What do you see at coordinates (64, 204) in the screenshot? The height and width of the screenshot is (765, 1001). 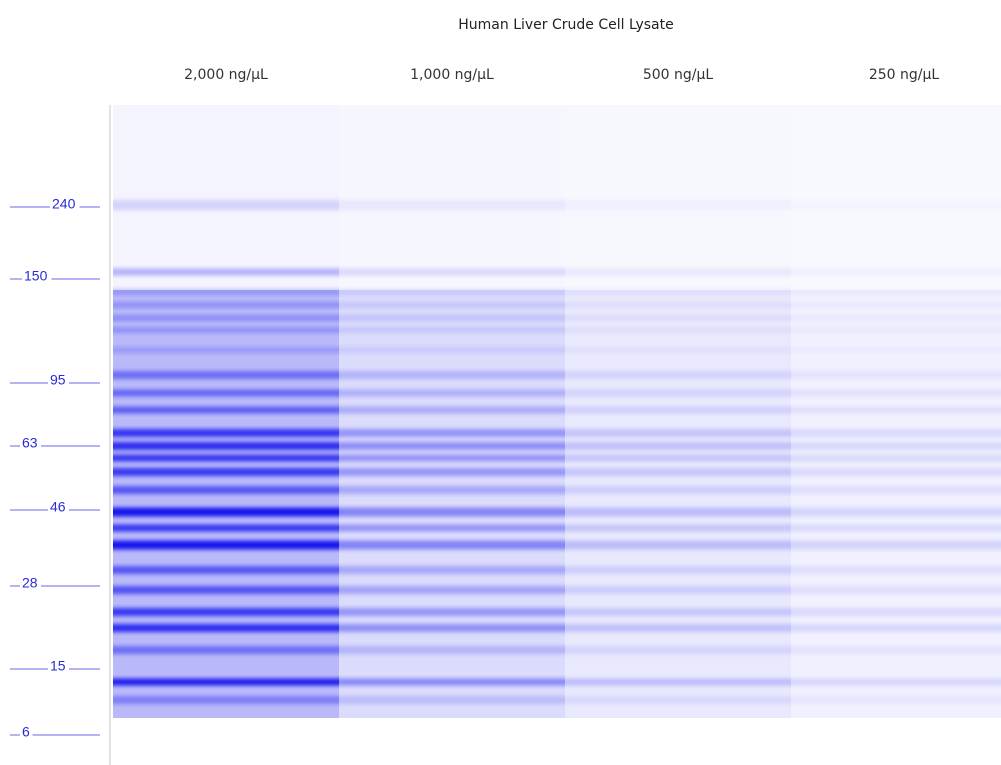 I see `ladder-label: 240` at bounding box center [64, 204].